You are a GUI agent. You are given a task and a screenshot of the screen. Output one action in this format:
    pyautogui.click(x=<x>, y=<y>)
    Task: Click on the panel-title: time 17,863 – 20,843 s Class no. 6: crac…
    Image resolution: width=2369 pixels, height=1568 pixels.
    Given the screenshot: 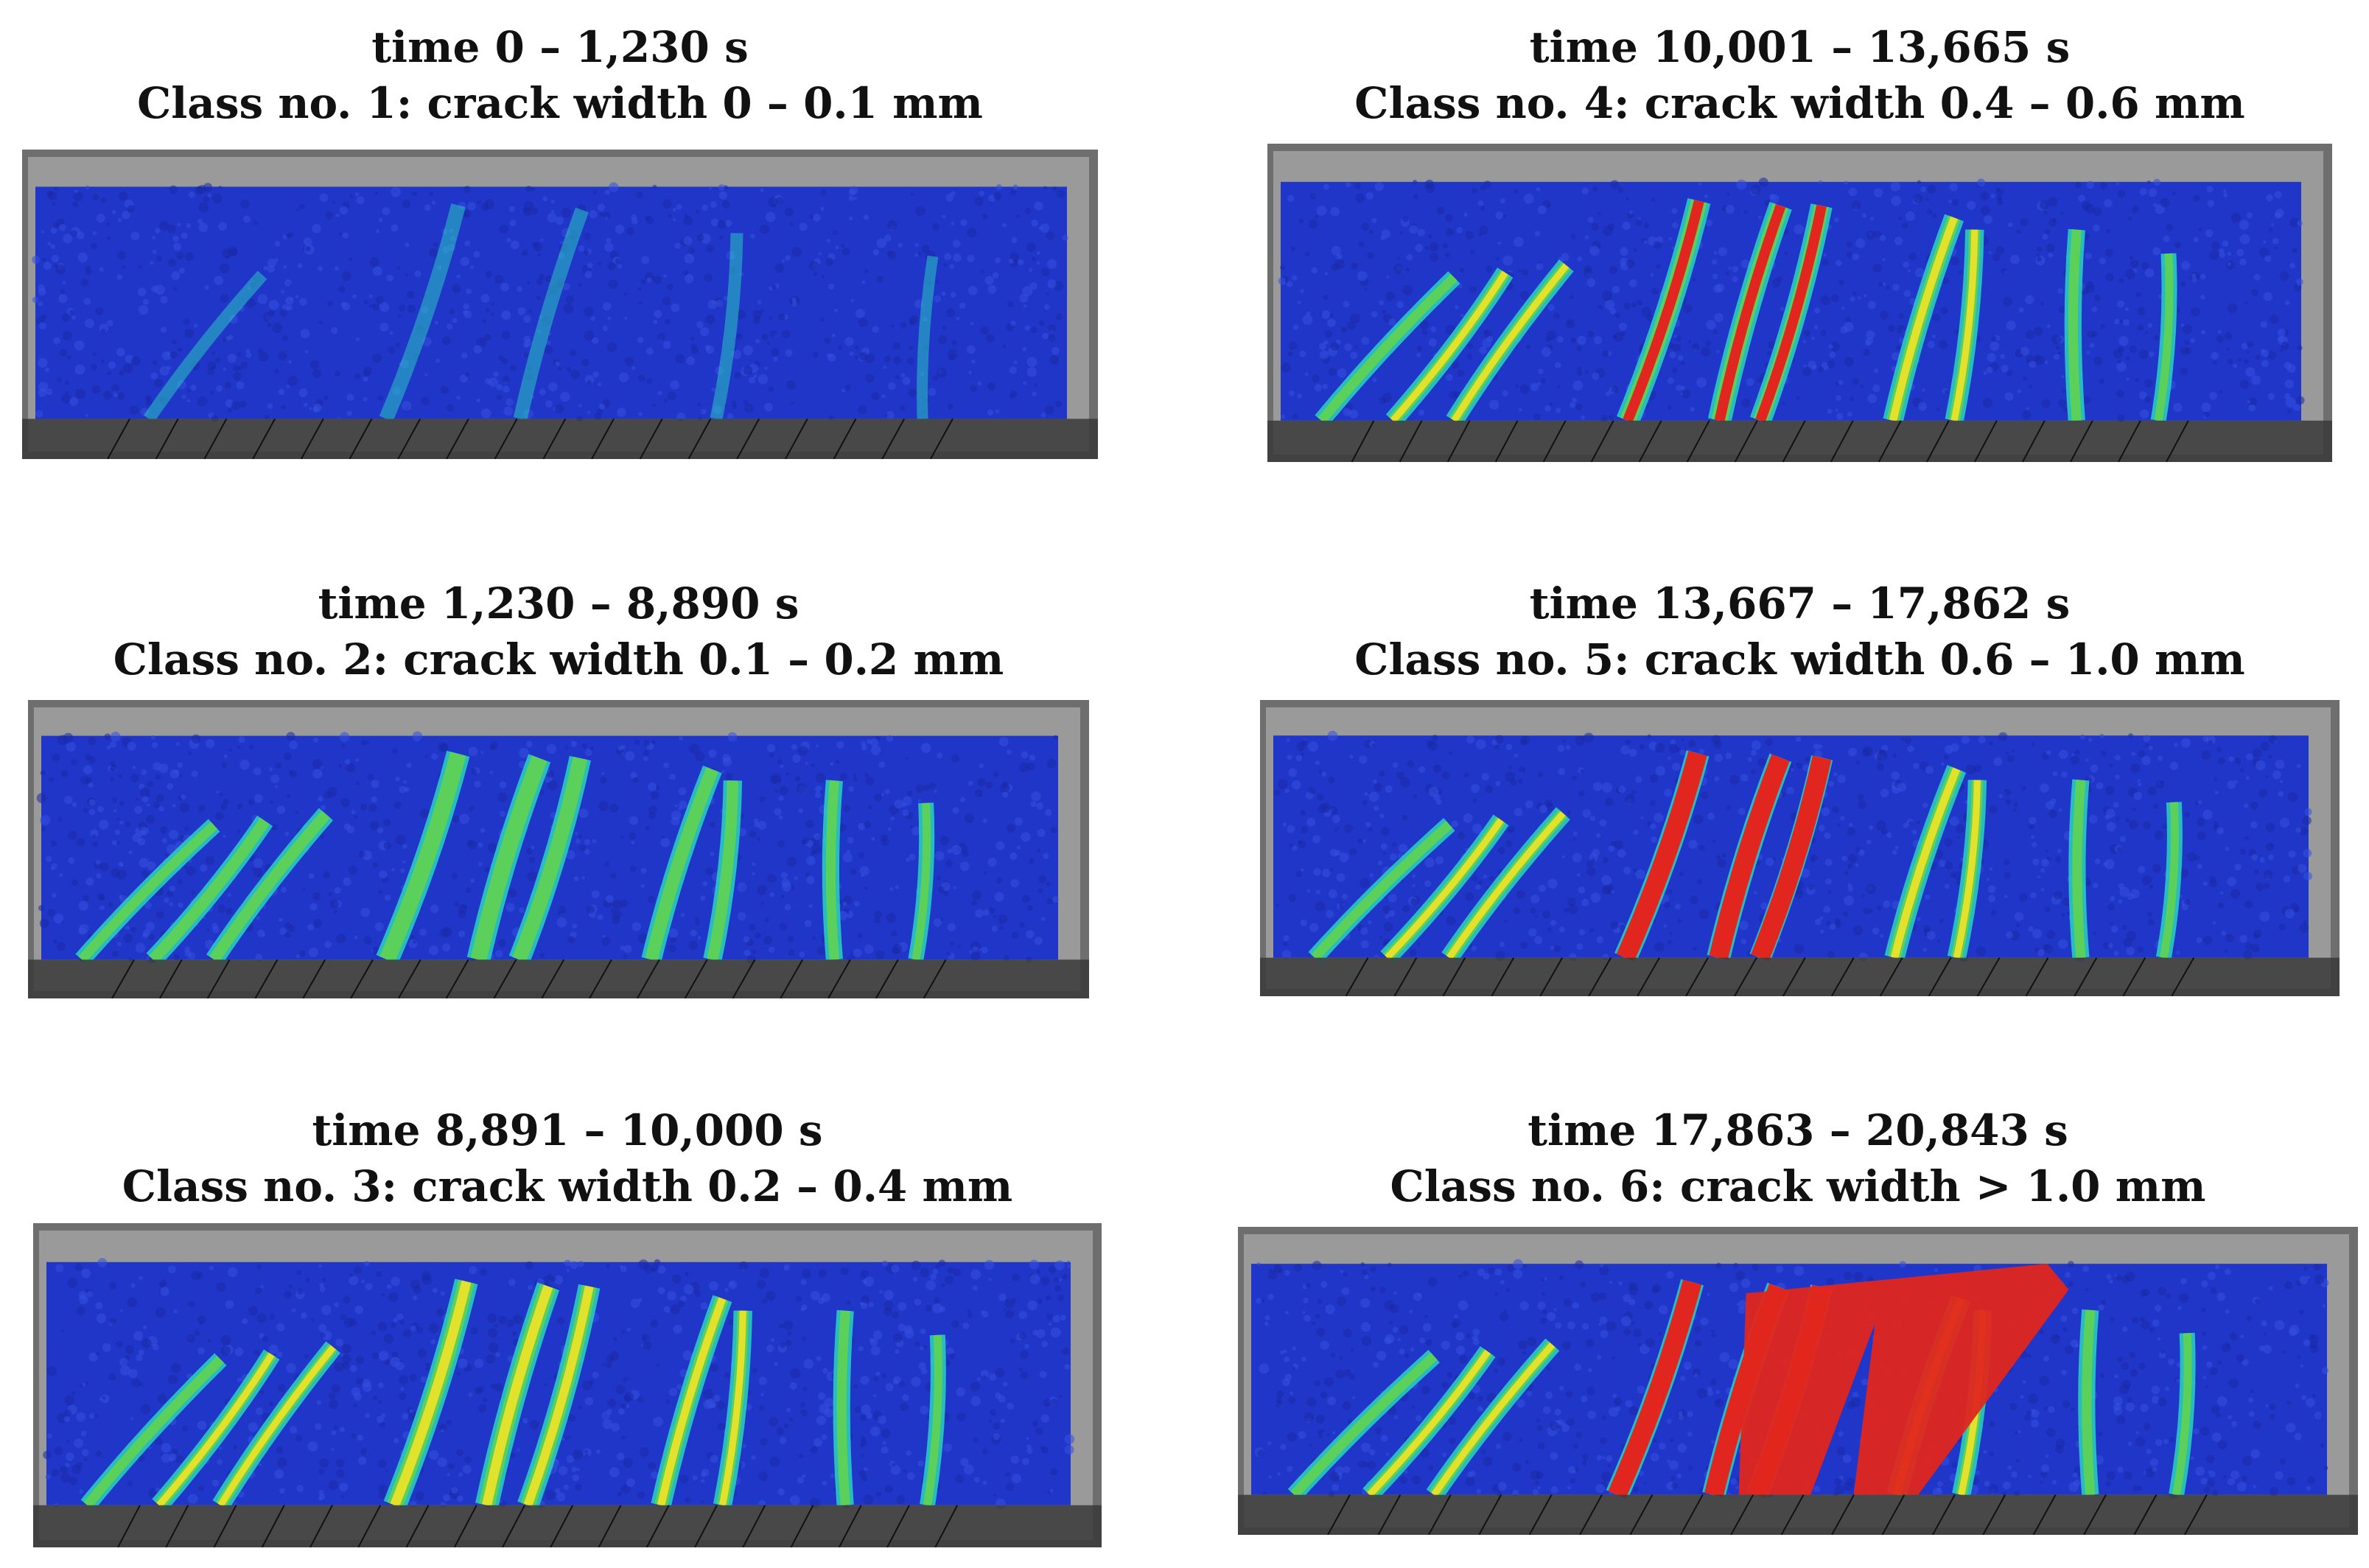 What is the action you would take?
    pyautogui.click(x=1798, y=1158)
    